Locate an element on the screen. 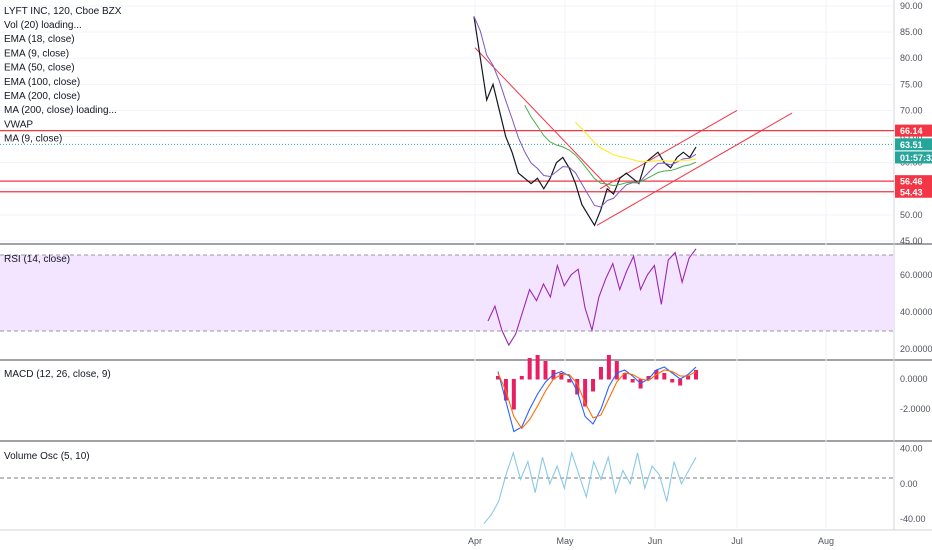 This screenshot has width=932, height=550. vosc-series is located at coordinates (590, 487).